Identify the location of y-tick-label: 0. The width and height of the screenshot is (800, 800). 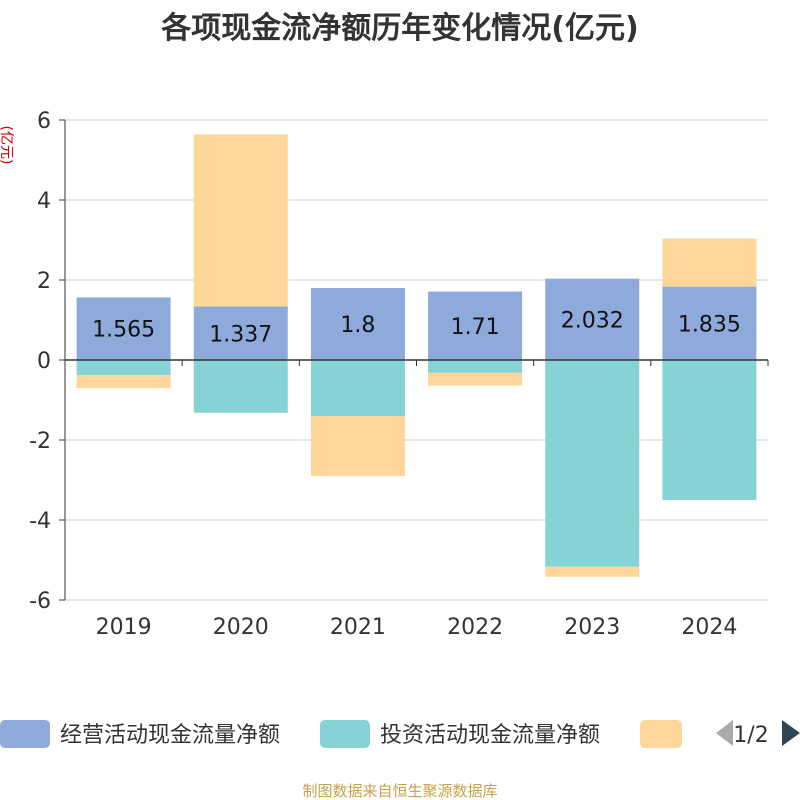
(44, 361).